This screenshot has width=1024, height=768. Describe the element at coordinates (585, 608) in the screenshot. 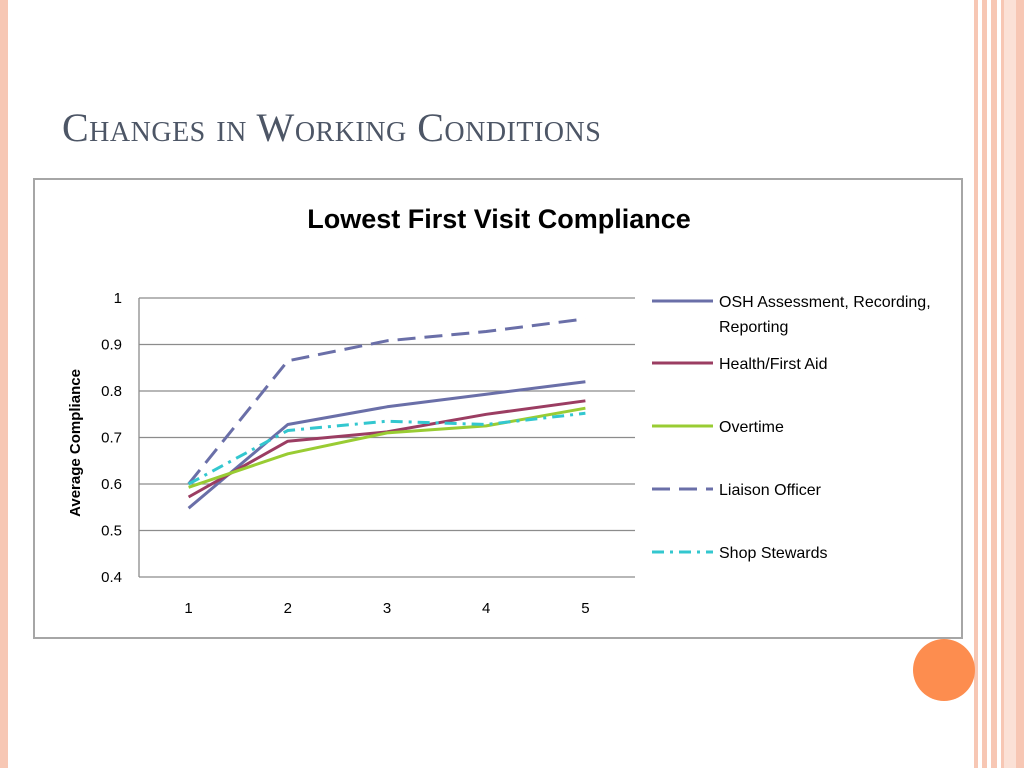

I see `x-tick-label: 5` at that location.